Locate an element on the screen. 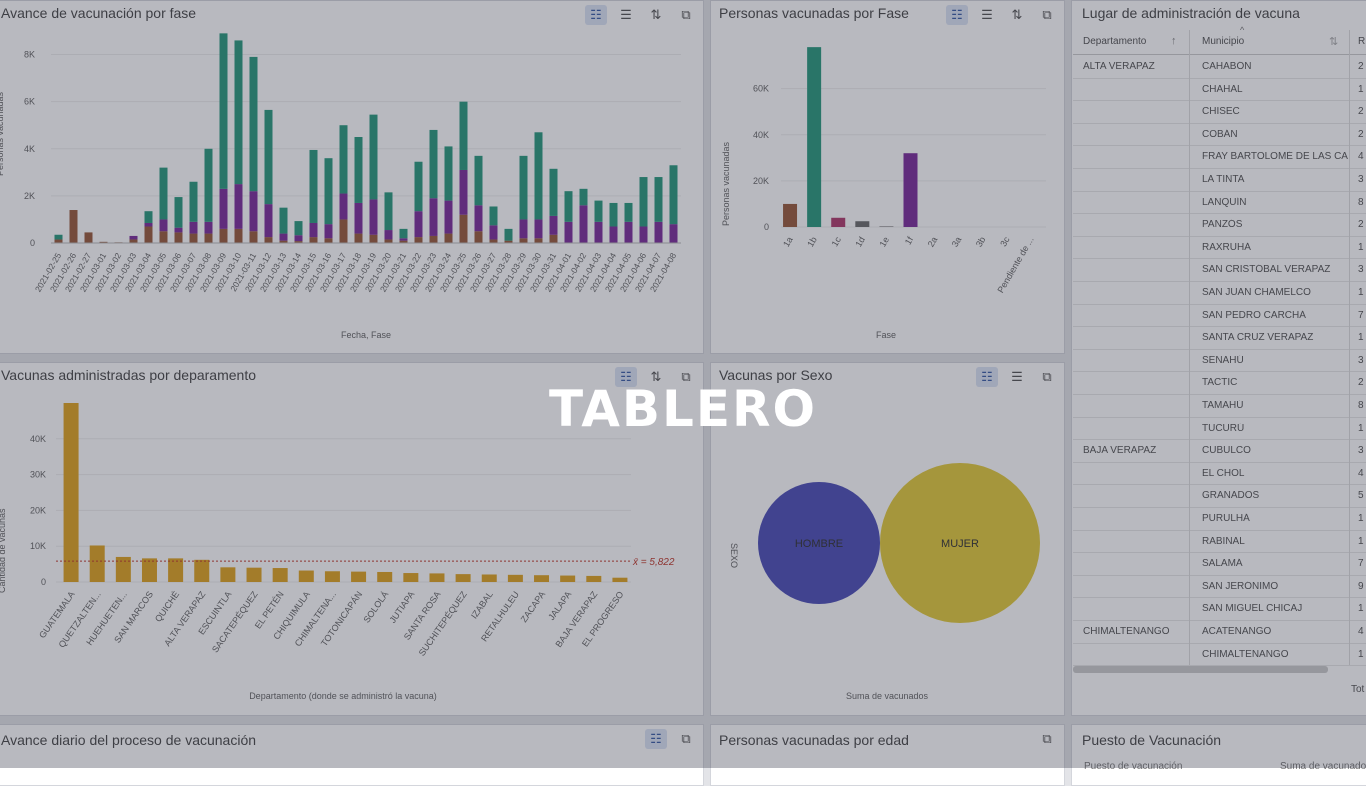 The image size is (1366, 786). table-row: LA TINTA 3 is located at coordinates (1219, 180).